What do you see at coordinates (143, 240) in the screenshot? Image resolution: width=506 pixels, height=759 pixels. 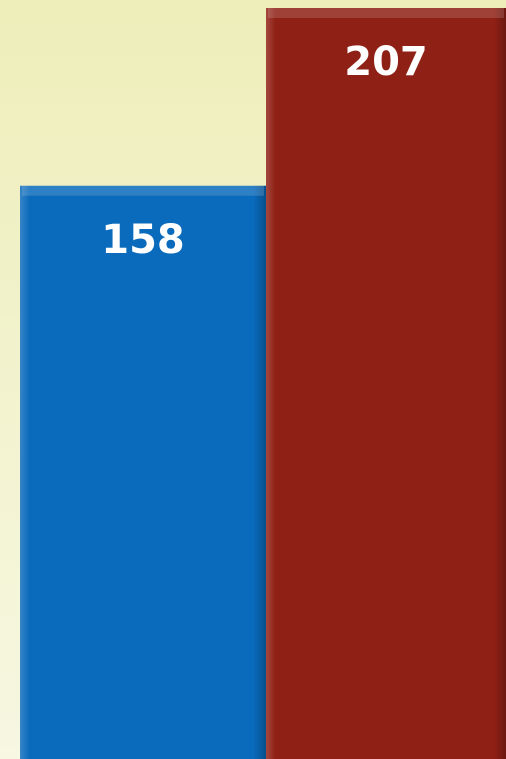 I see `value-label: 158` at bounding box center [143, 240].